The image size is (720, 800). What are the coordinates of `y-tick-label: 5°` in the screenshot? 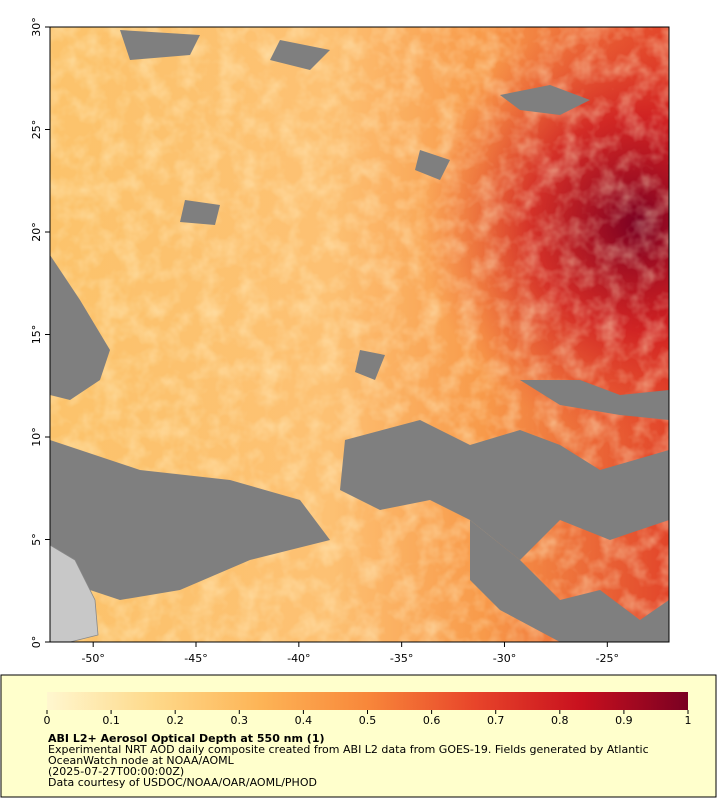 It's located at (36, 539).